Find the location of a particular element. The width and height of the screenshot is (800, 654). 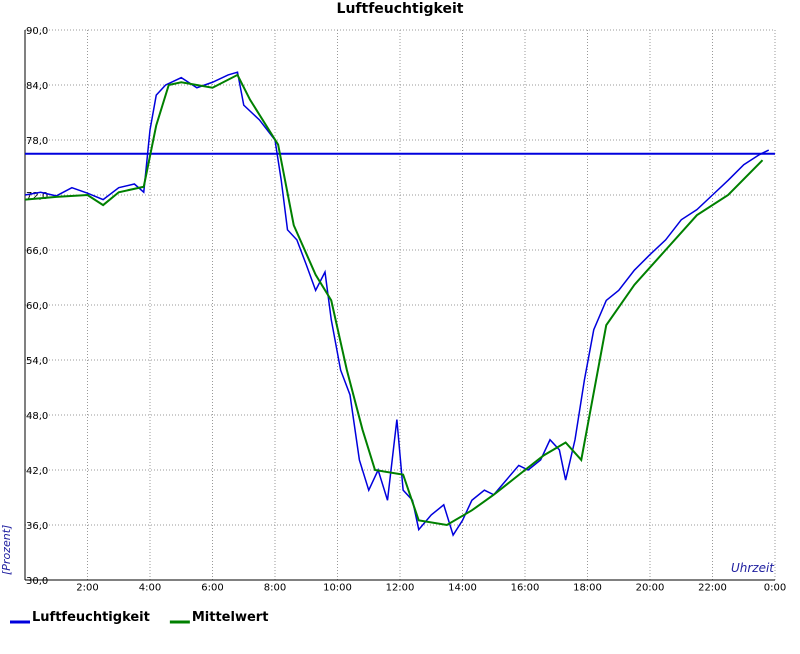

legend-label: Mittelwert is located at coordinates (230, 617).